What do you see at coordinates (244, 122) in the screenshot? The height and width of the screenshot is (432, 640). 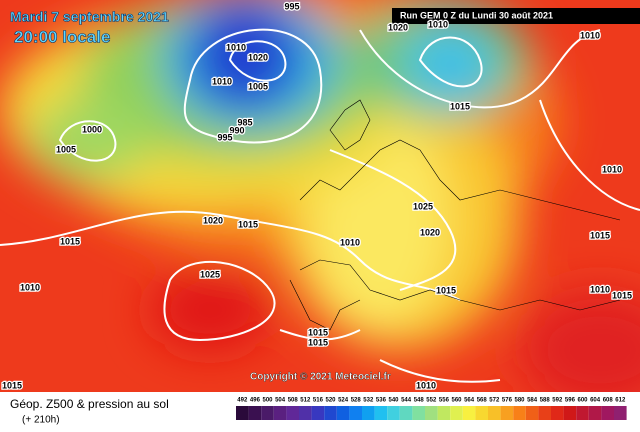 I see `isobar-label: 985` at bounding box center [244, 122].